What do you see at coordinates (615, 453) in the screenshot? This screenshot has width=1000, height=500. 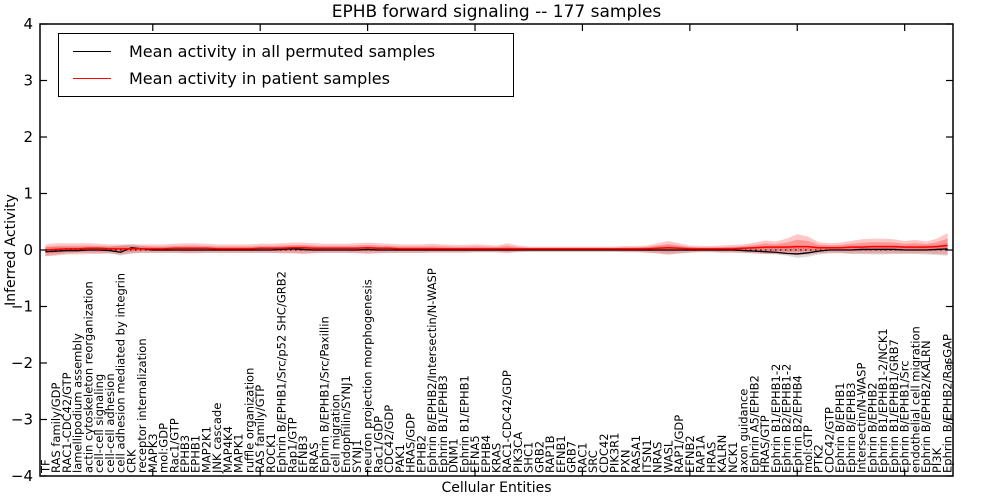 I see `x-category-label: PIK3R1` at bounding box center [615, 453].